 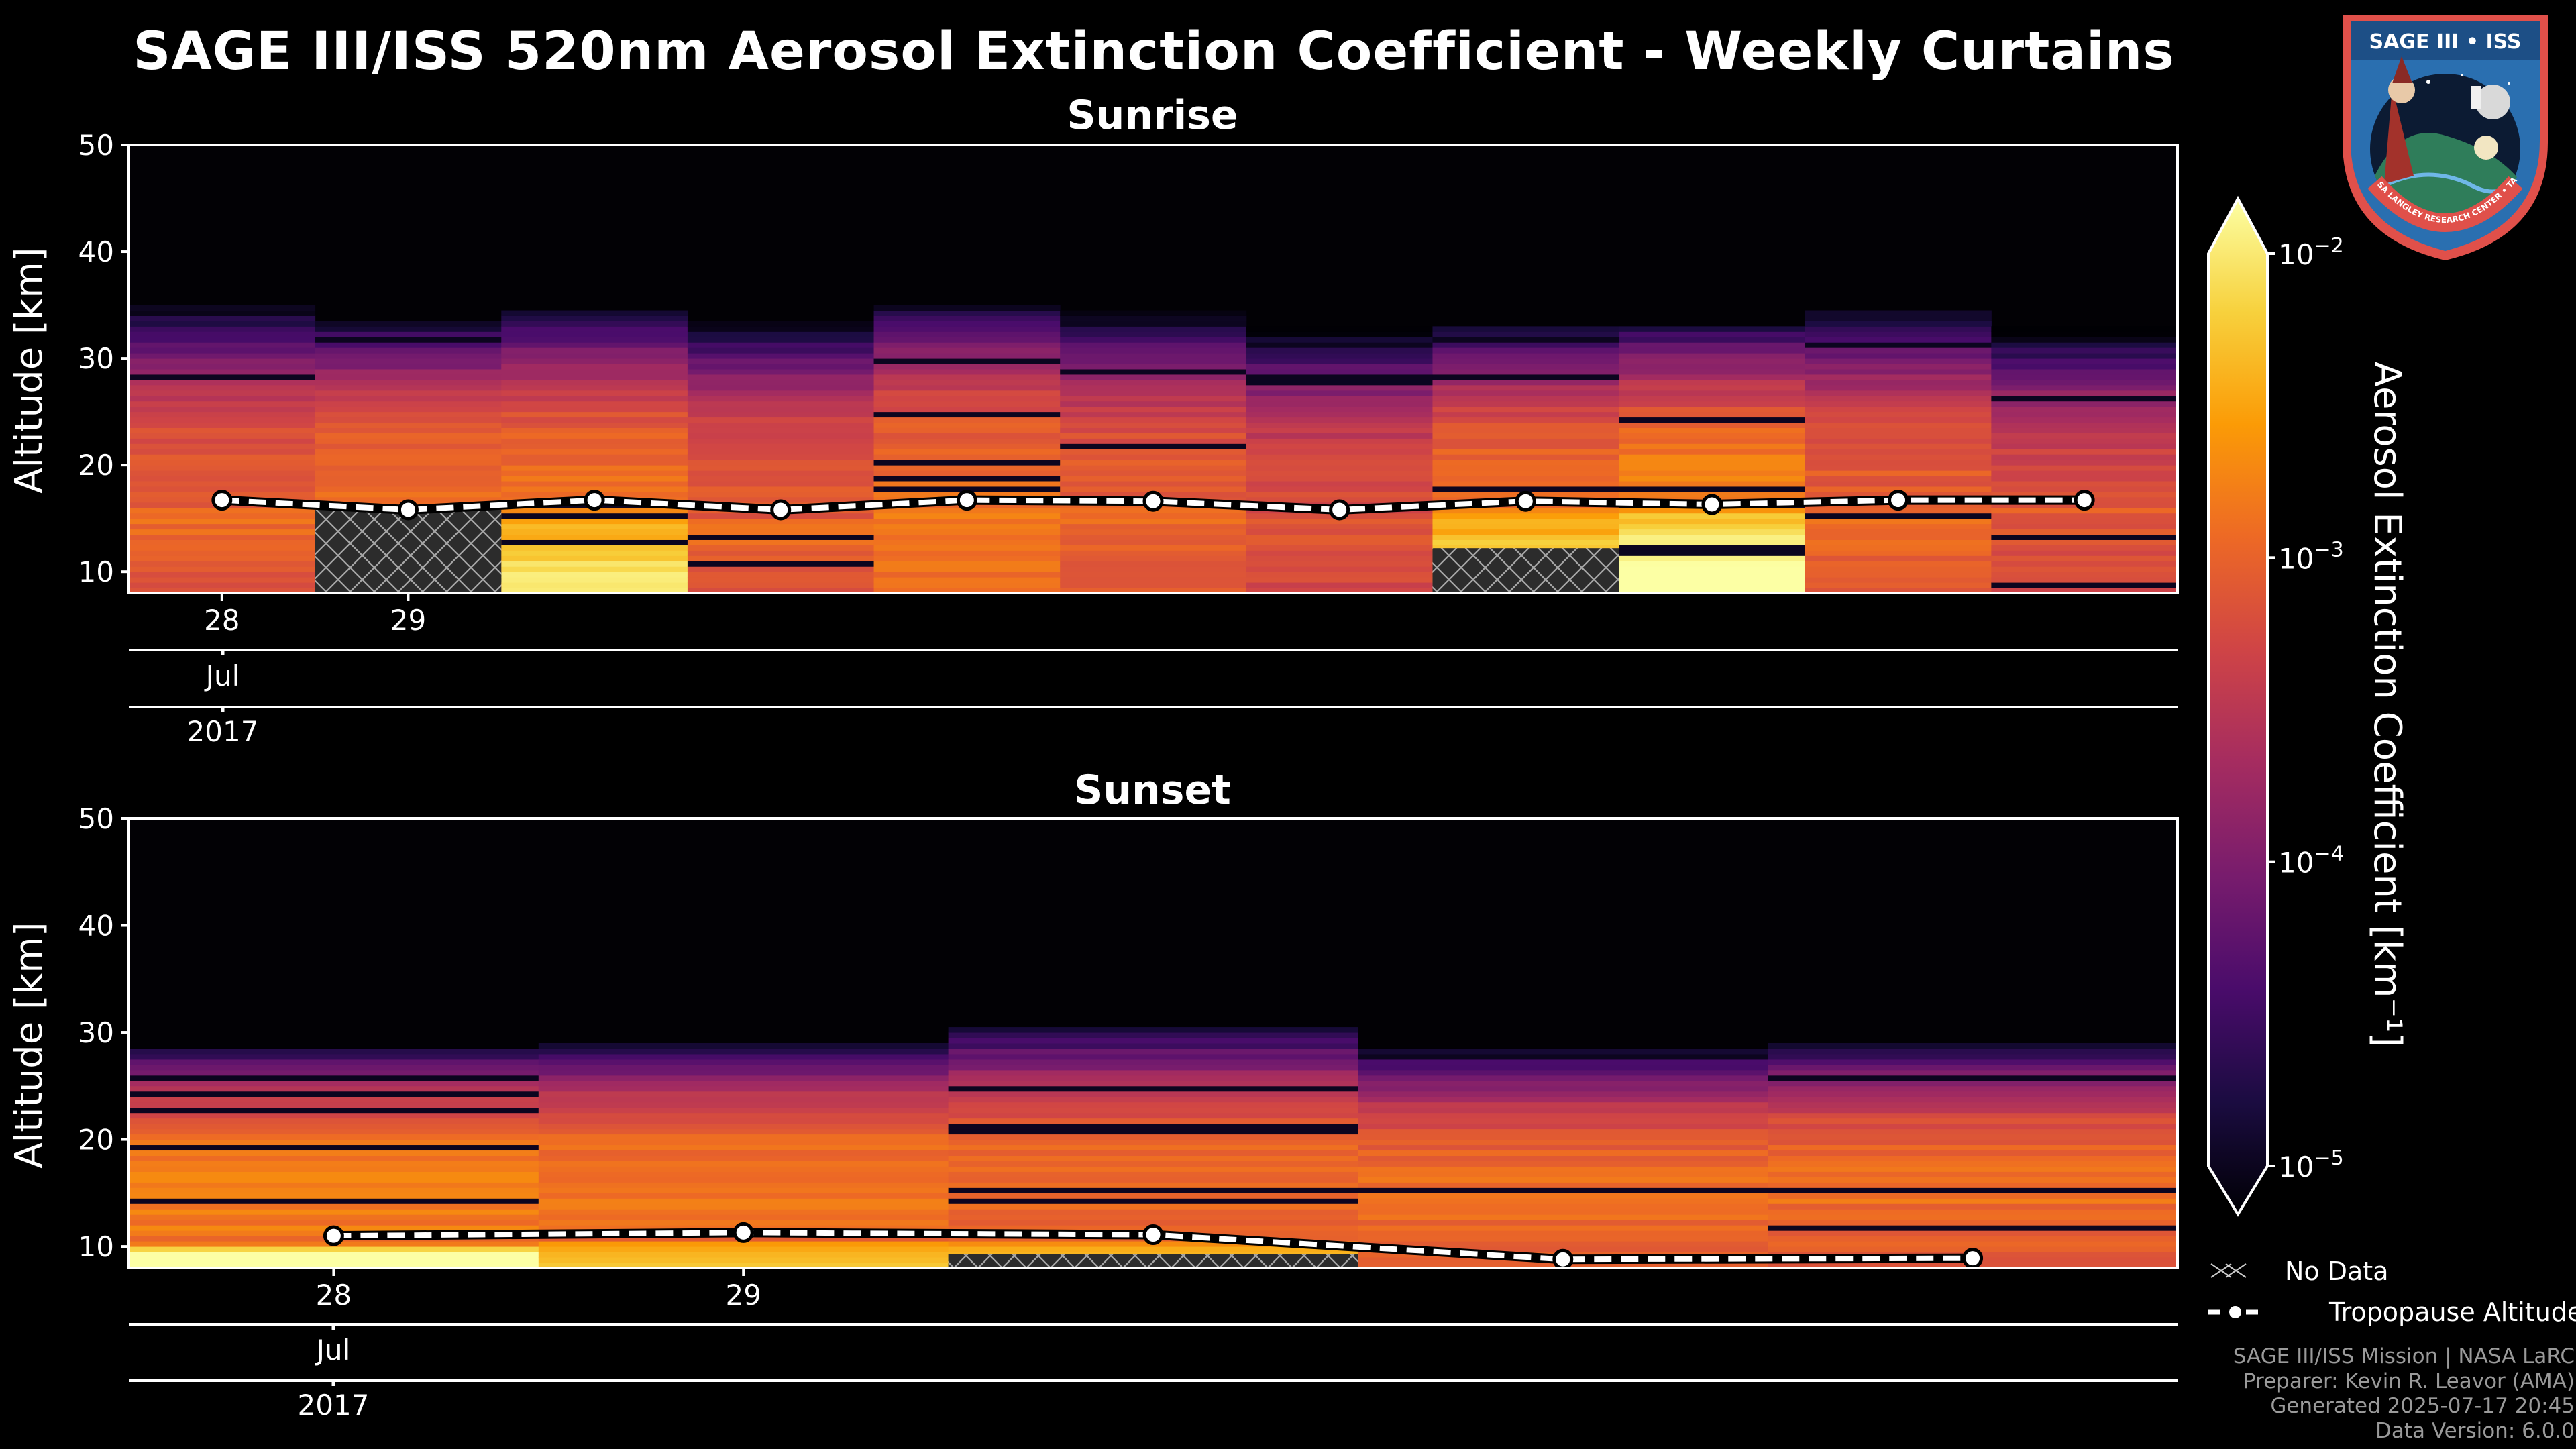 What do you see at coordinates (2445, 204) in the screenshot?
I see `logo-ring` at bounding box center [2445, 204].